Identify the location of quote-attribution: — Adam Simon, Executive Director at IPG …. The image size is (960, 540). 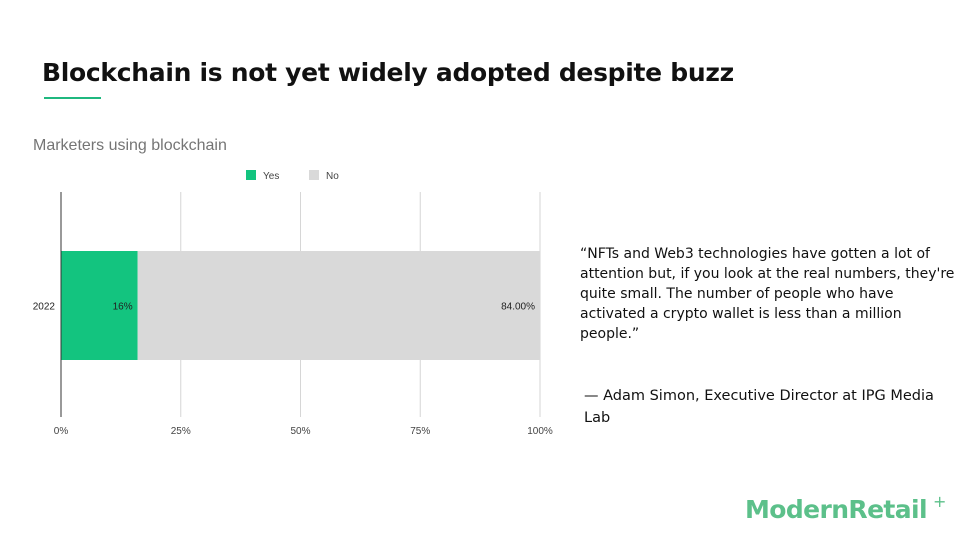
(759, 407).